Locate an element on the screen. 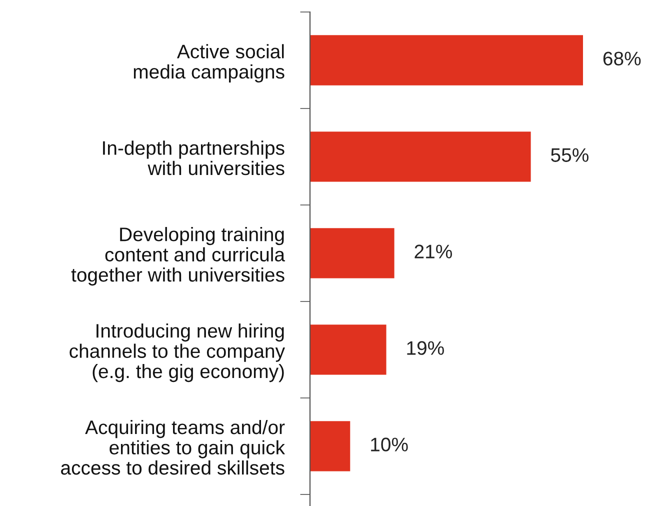  data-label: 55% is located at coordinates (569, 155).